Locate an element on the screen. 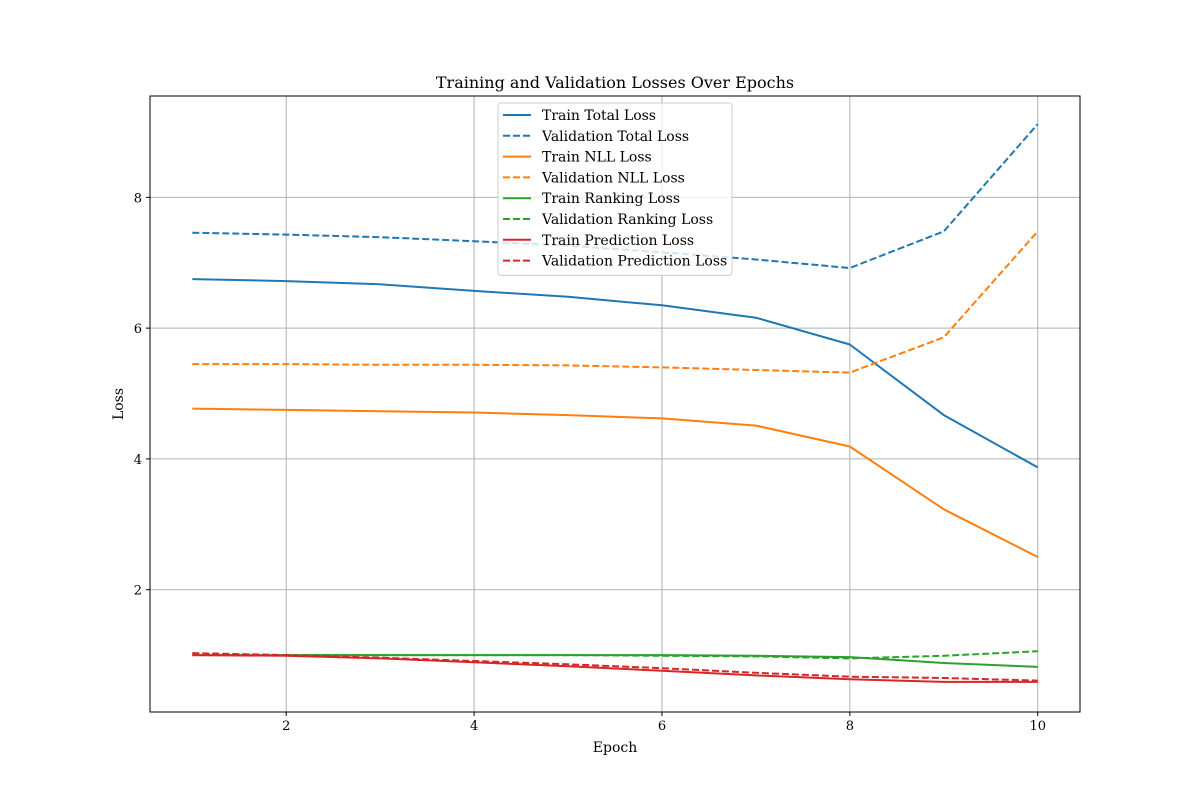 The image size is (1200, 800). legend-label: Train Ranking Loss is located at coordinates (611, 199).